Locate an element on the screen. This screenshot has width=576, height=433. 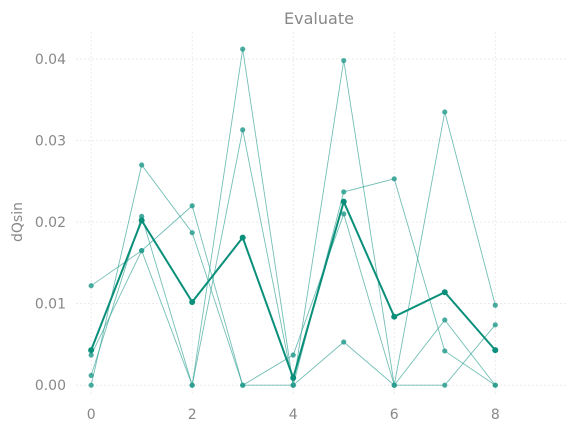
y-tick-label: 0.02 is located at coordinates (50, 223).